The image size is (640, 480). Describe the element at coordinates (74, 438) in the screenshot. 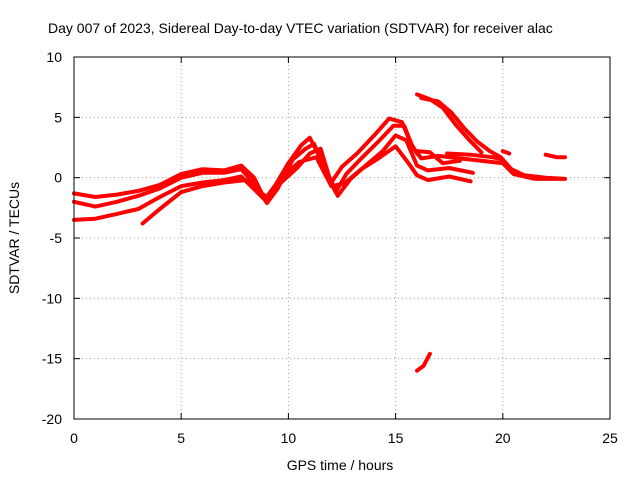

I see `x-tick-label: 0` at that location.